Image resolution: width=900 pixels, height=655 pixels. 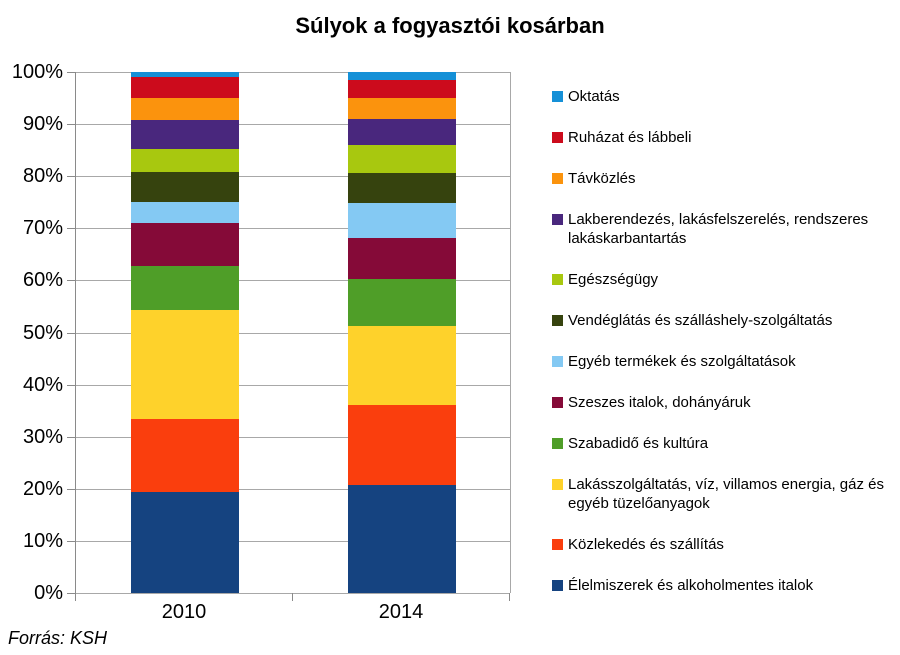 What do you see at coordinates (725, 137) in the screenshot?
I see `legend-item: Ruházat és lábbeli` at bounding box center [725, 137].